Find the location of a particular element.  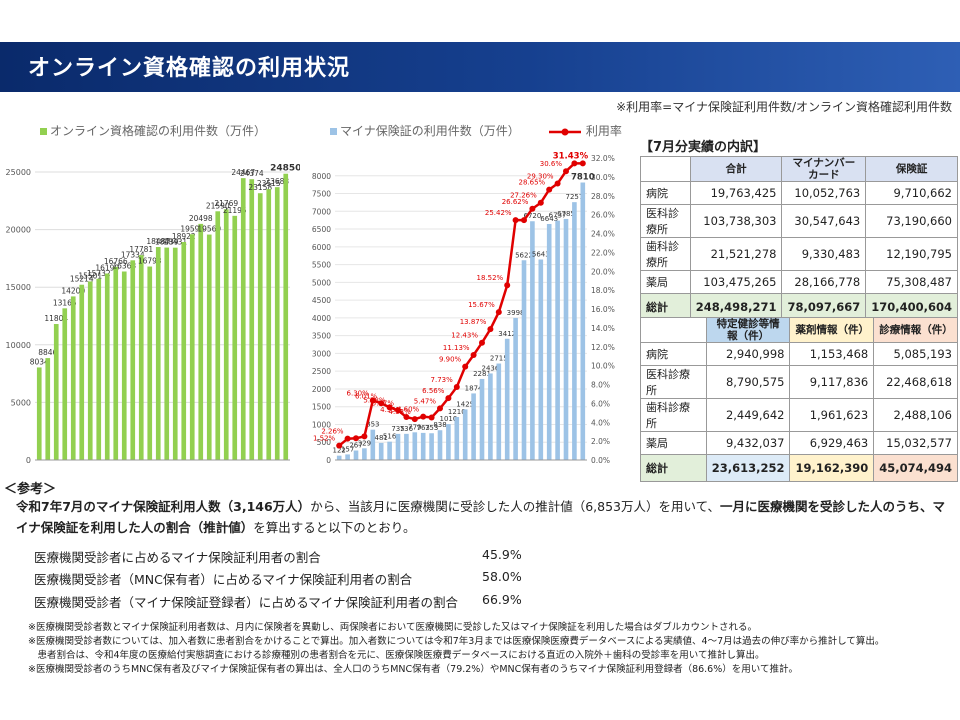

y-tick-label: 4000 is located at coordinates (321, 318).